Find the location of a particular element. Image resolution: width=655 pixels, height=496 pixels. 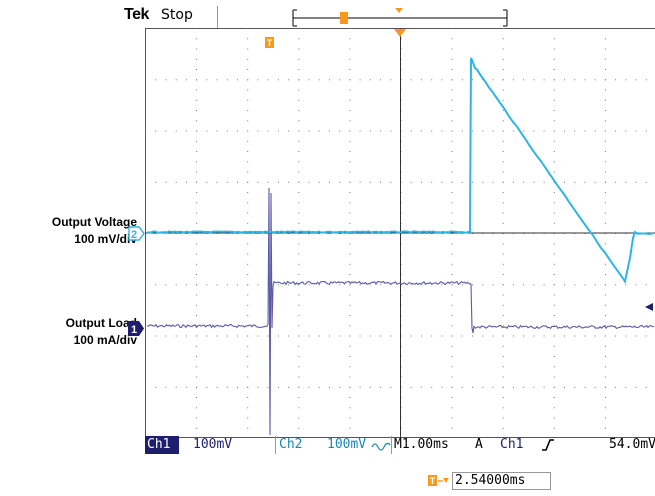

ch1-ground-marker: 1 is located at coordinates (136, 328).